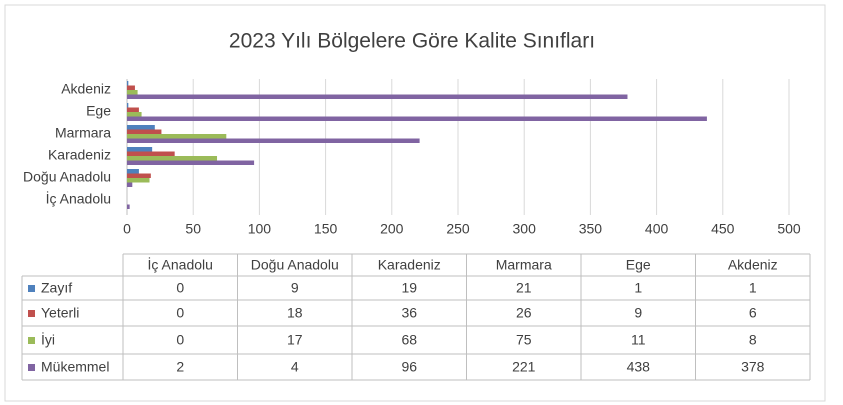 This screenshot has height=405, width=843. What do you see at coordinates (392, 229) in the screenshot?
I see `x-tick-label: 200` at bounding box center [392, 229].